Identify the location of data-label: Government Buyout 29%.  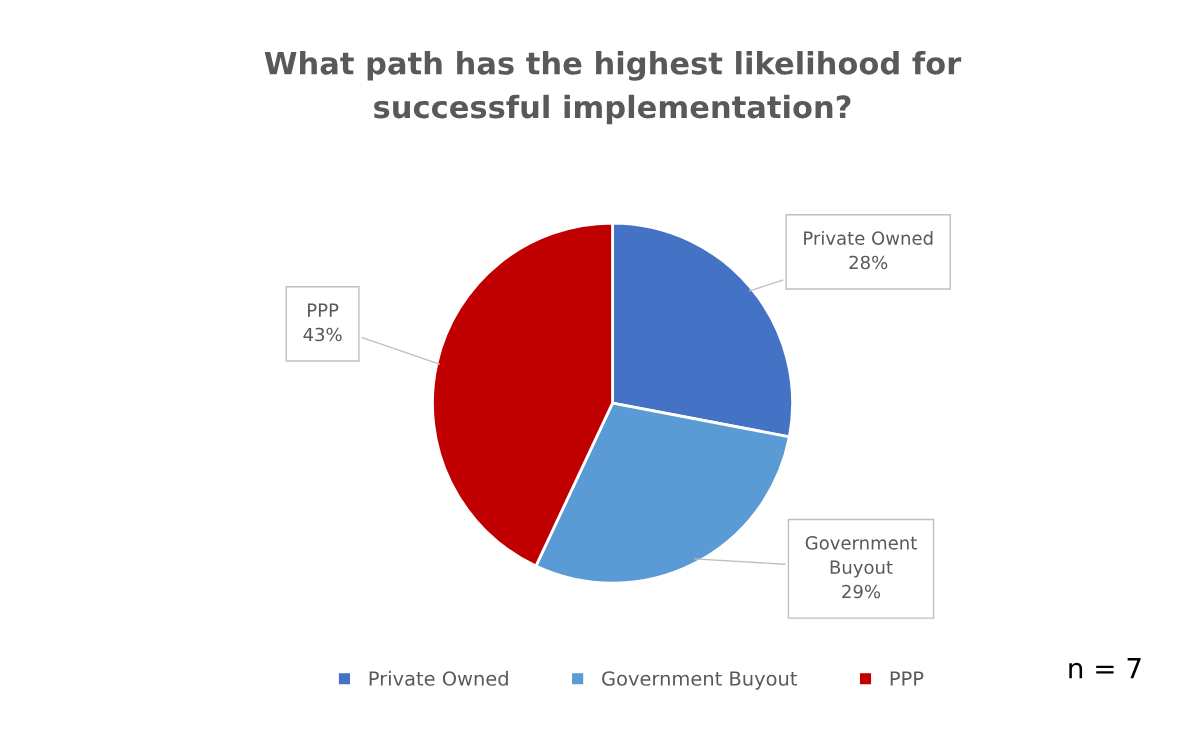
(861, 567).